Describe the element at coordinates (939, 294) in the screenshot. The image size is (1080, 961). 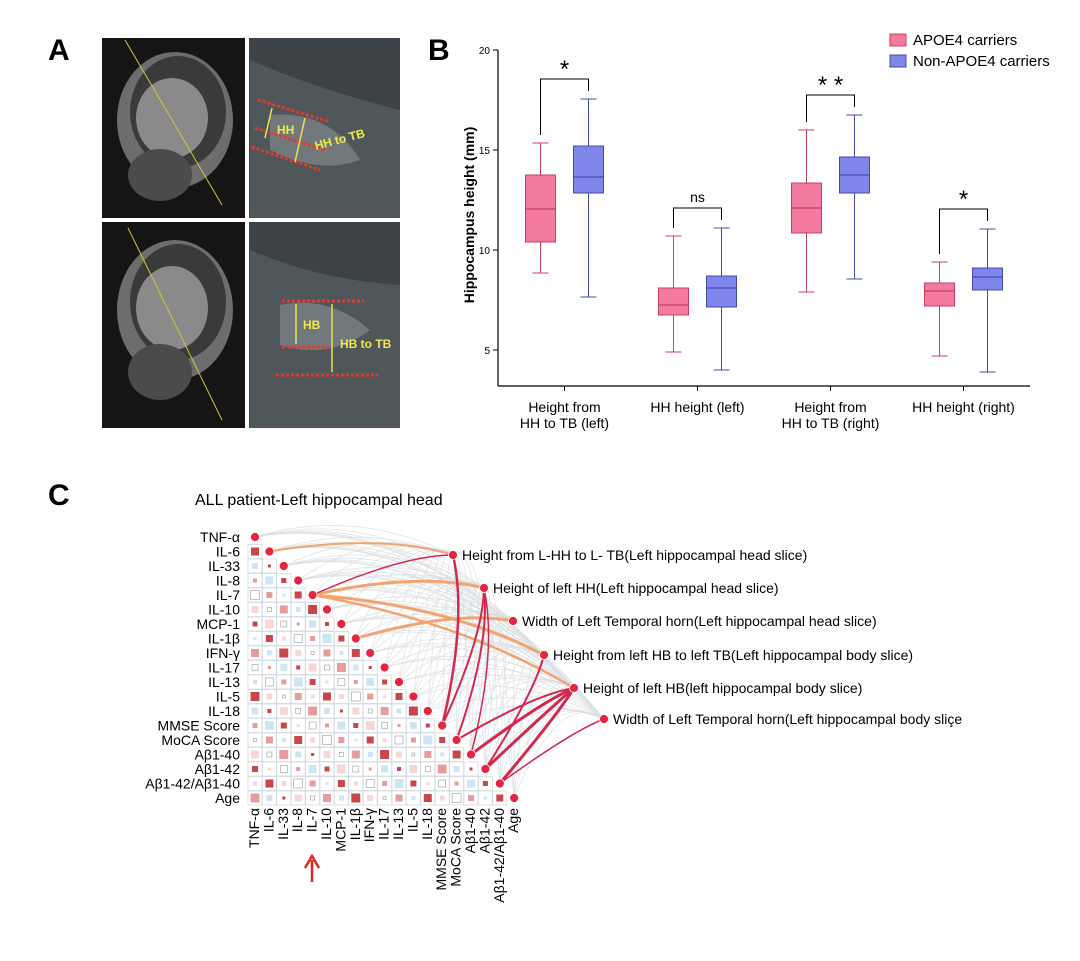
I see `box` at that location.